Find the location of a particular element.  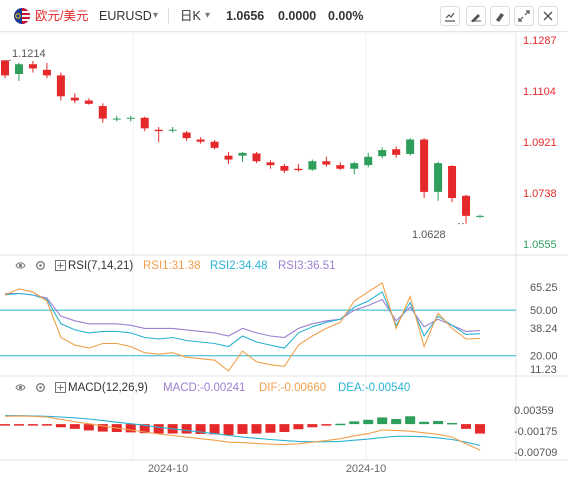

rsi2-value: RSI2:34.48 is located at coordinates (239, 266).